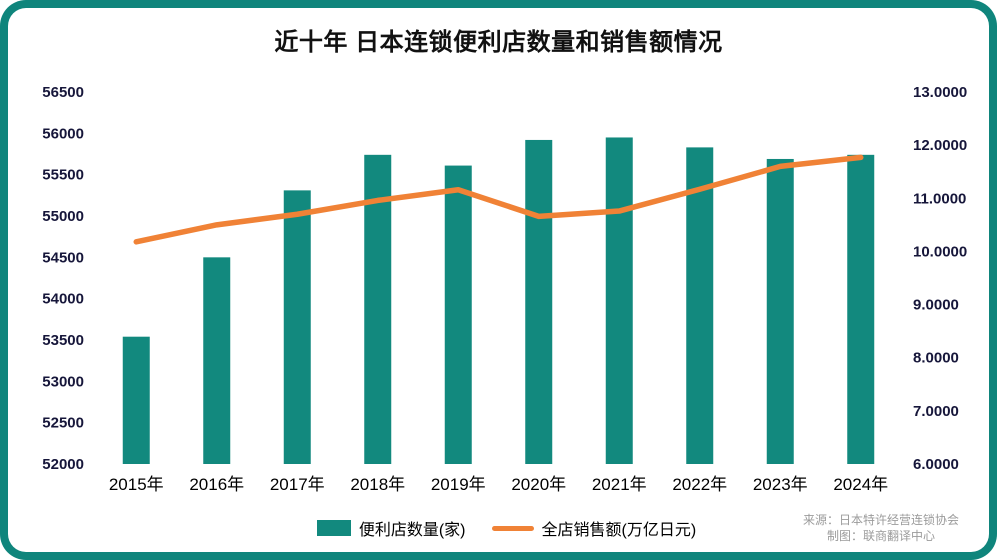 This screenshot has width=997, height=560. I want to click on svg-text: 2021年, so click(619, 484).